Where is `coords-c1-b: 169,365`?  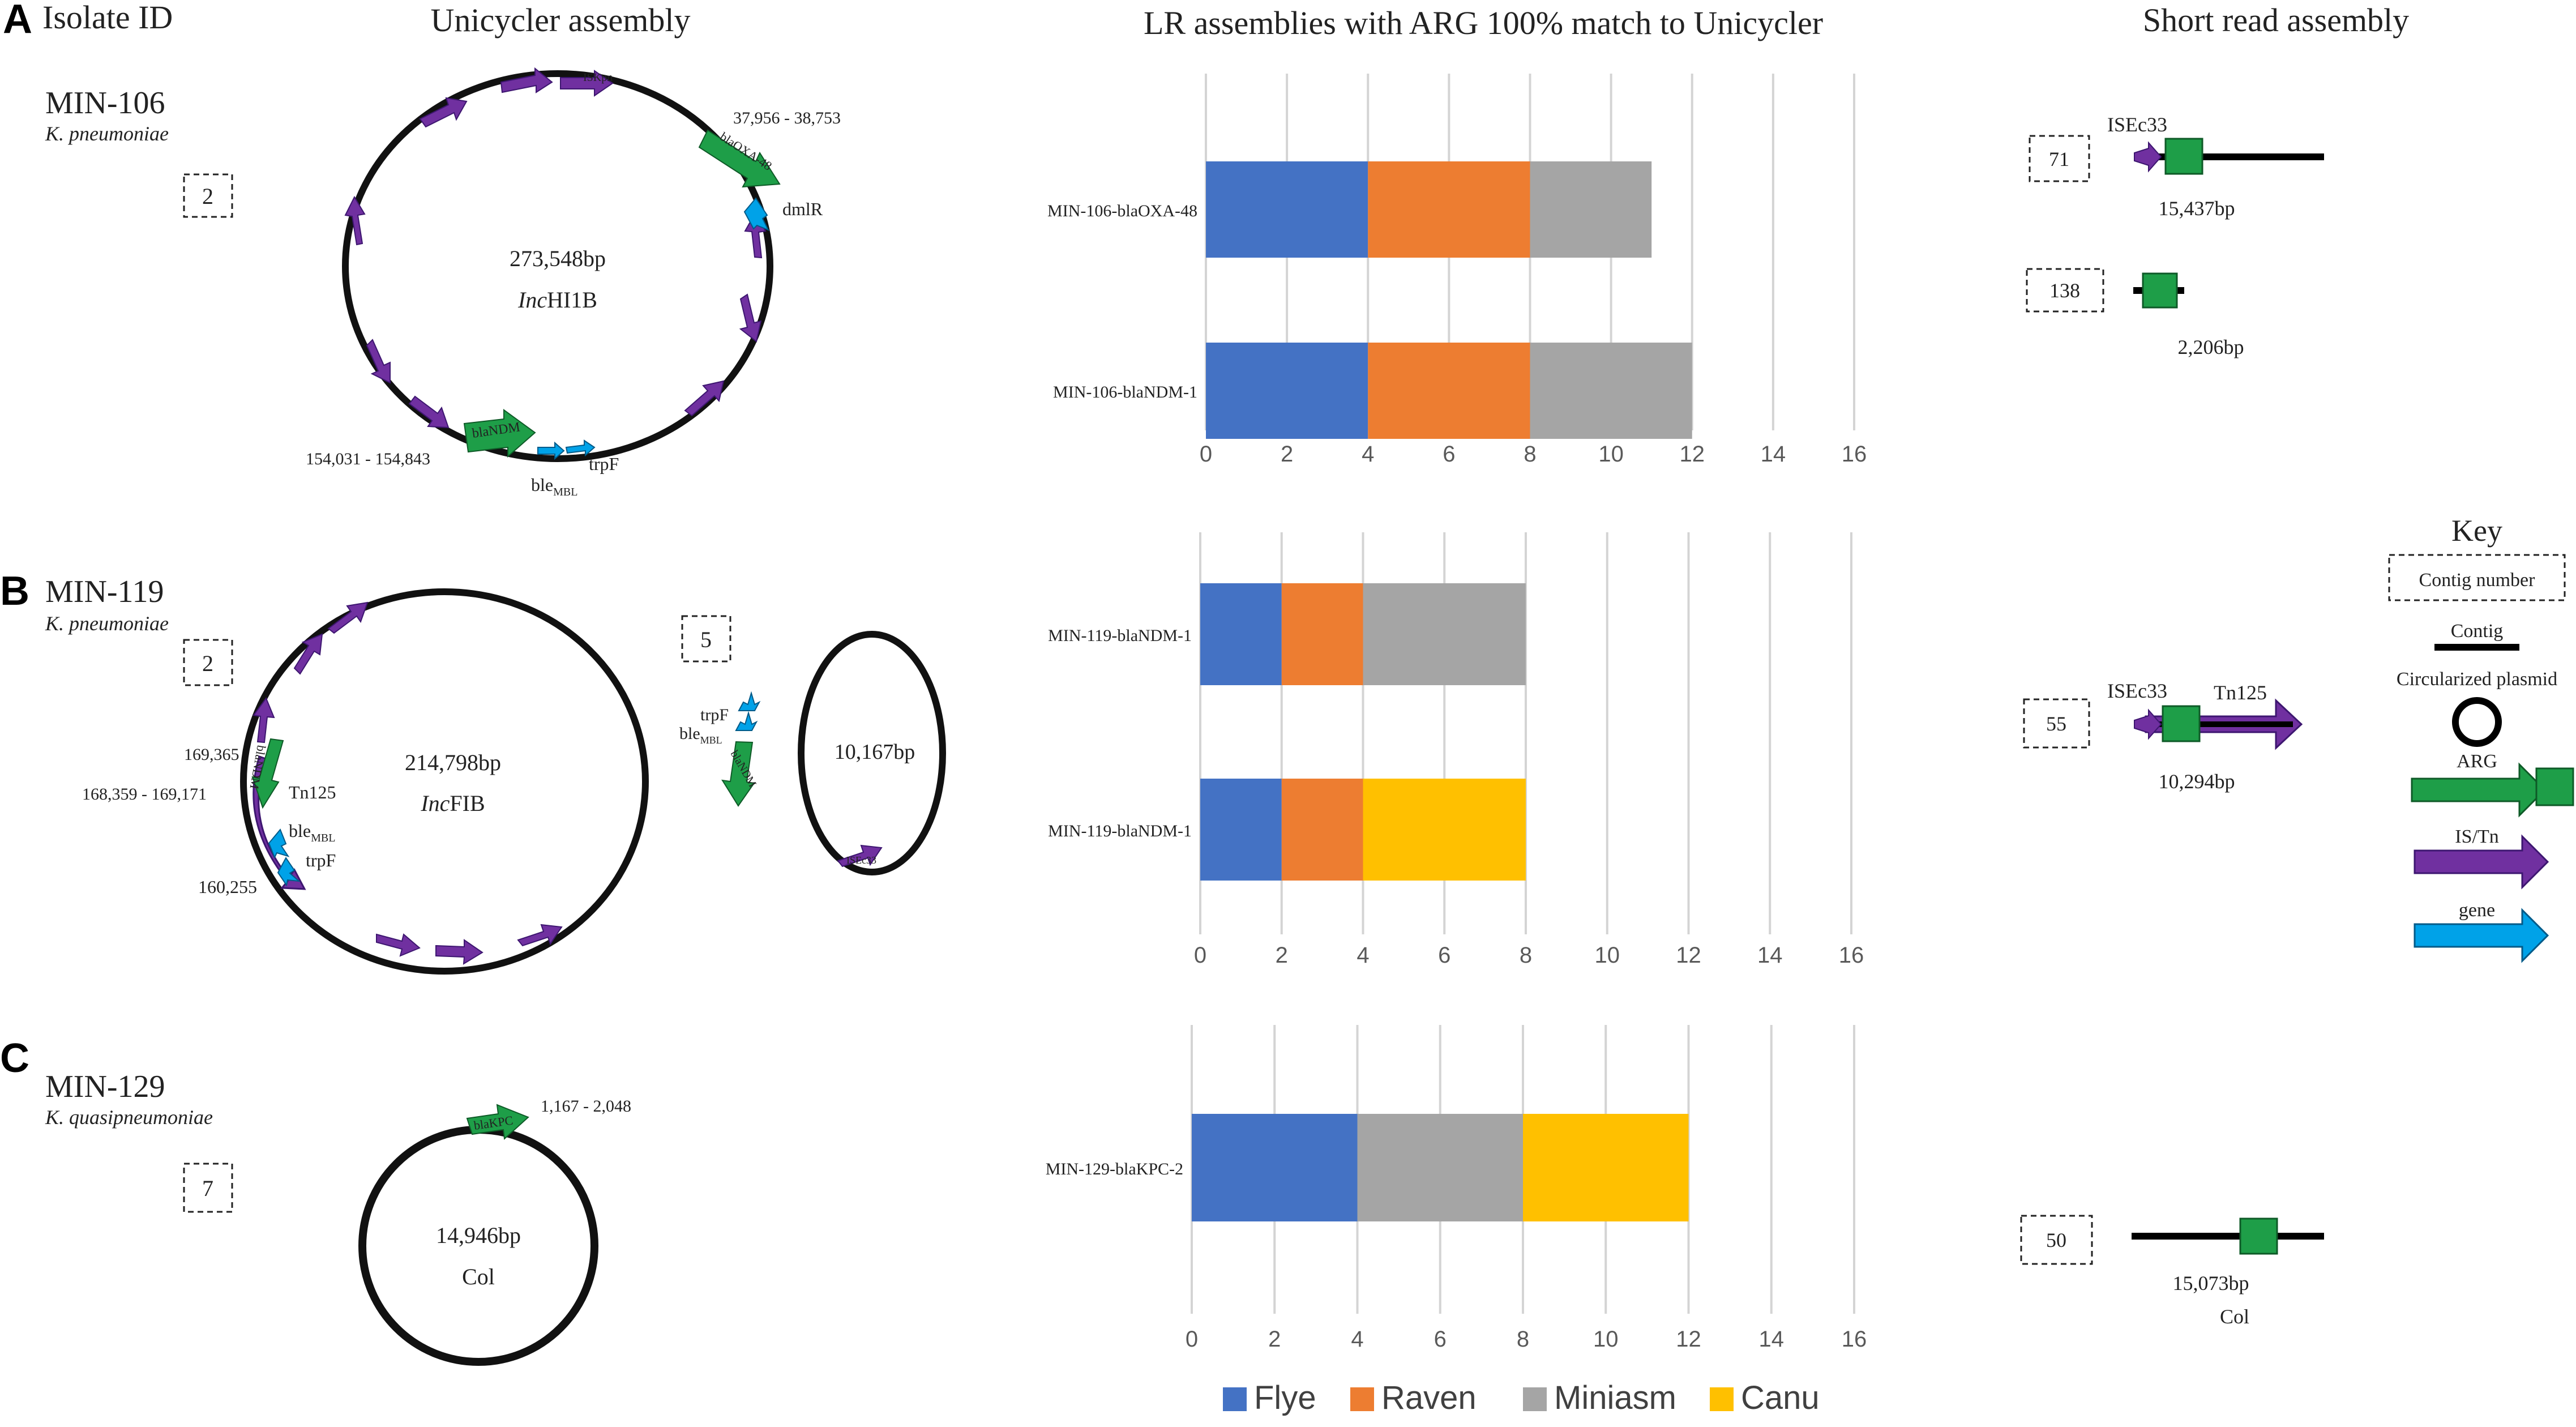 coords-c1-b: 169,365 is located at coordinates (211, 754).